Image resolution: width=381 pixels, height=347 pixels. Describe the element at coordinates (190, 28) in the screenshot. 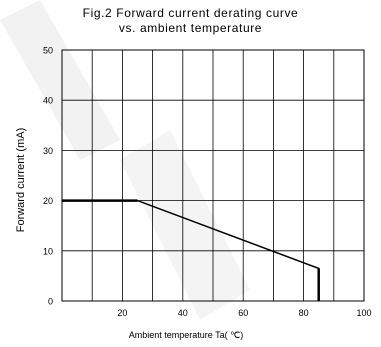

I see `chart-subtitle: vs. ambient temperature` at that location.